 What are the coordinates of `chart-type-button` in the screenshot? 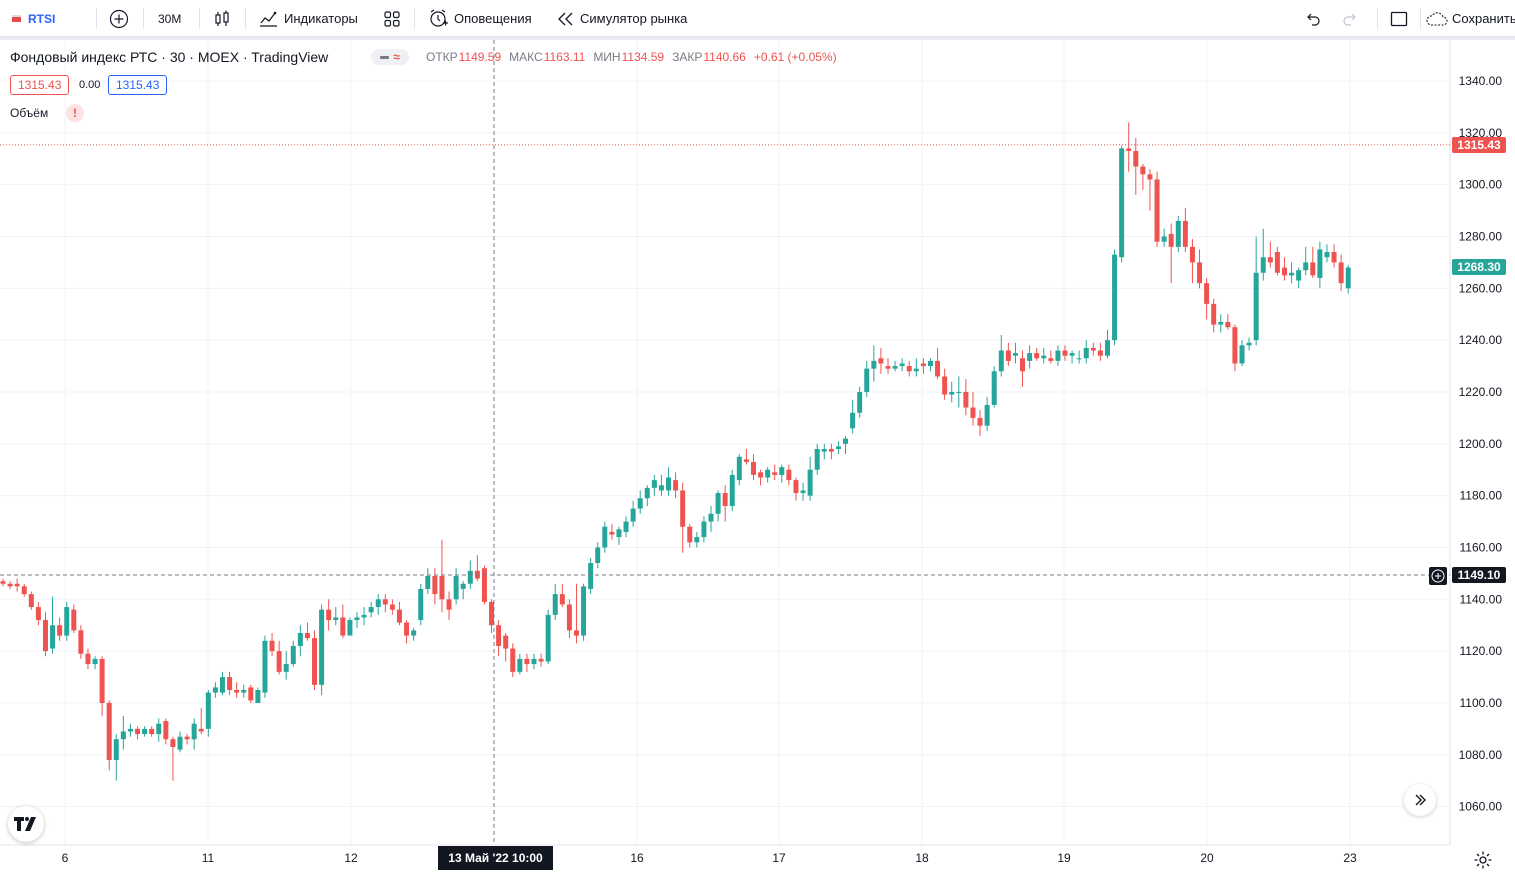 It's located at (222, 18).